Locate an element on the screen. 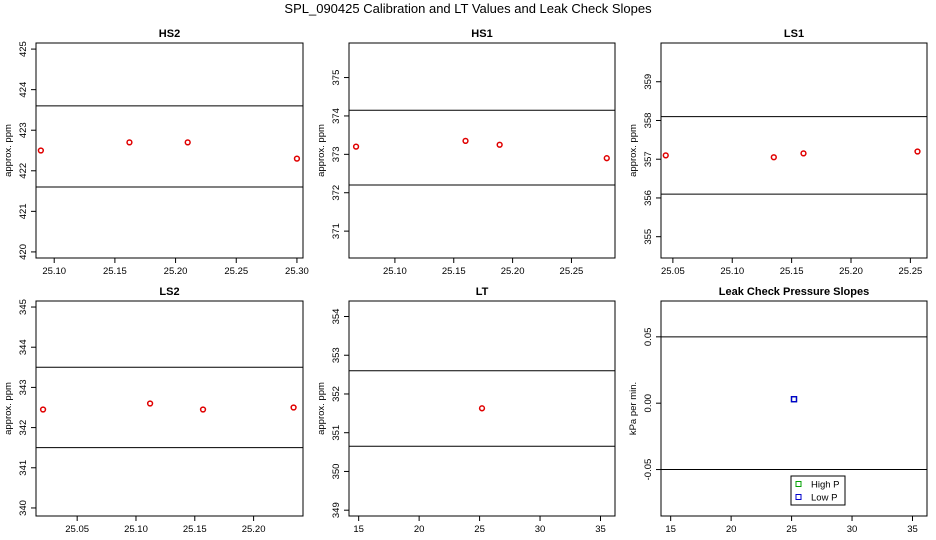 This screenshot has width=936, height=540. y-tick-label: 351 is located at coordinates (336, 433).